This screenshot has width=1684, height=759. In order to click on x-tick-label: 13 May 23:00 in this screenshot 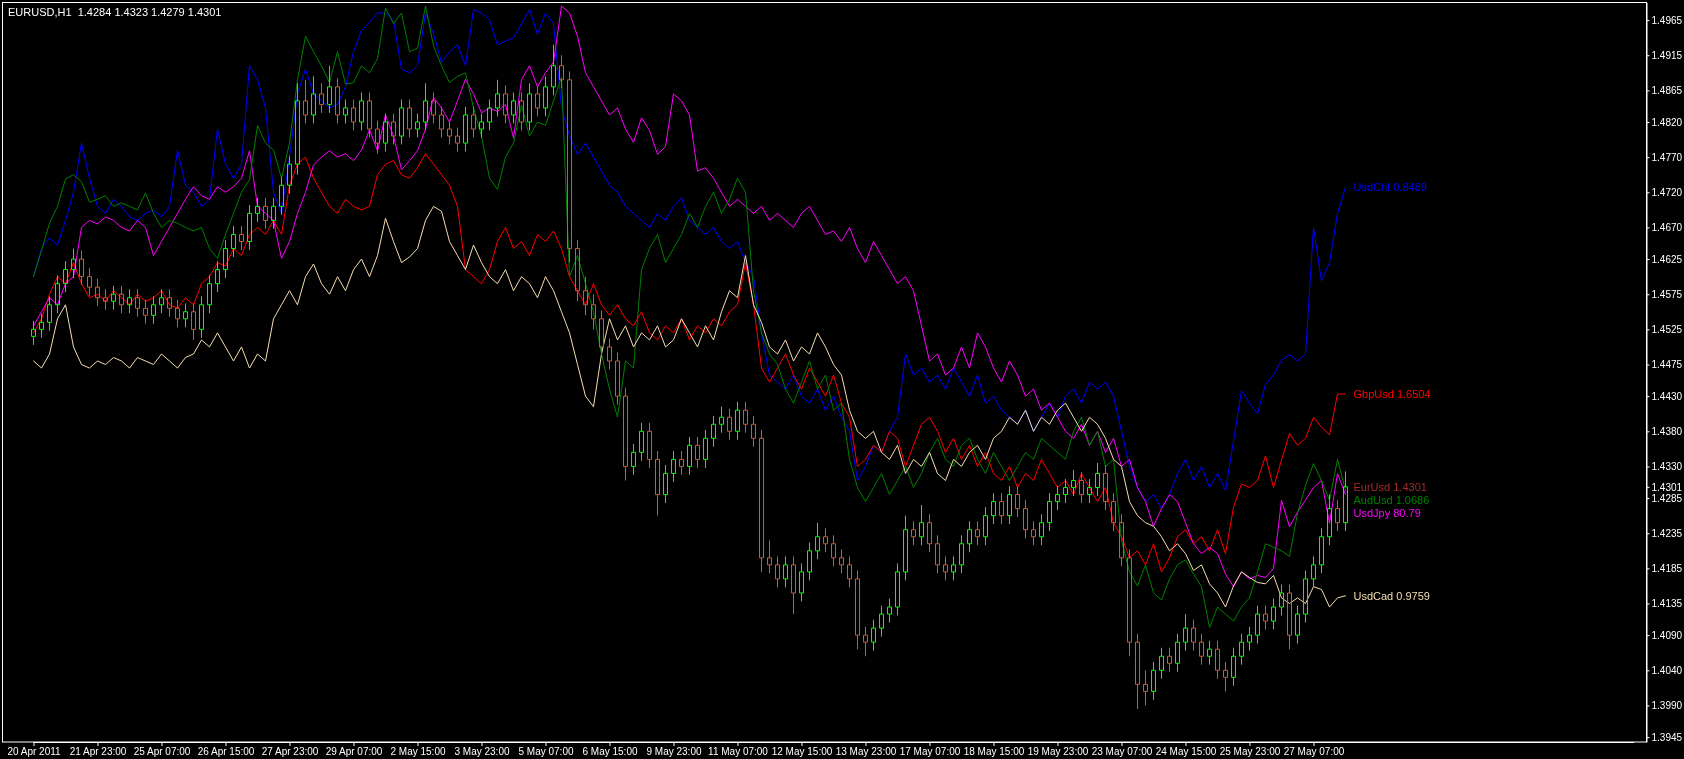, I will do `click(866, 752)`.